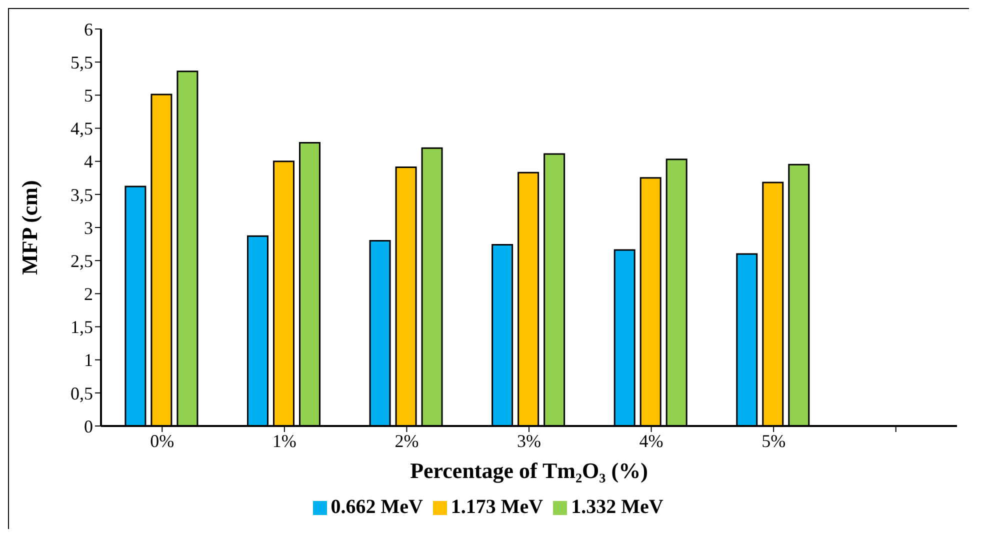 Image resolution: width=985 pixels, height=535 pixels. I want to click on legend-label: 1.332 MeV, so click(617, 507).